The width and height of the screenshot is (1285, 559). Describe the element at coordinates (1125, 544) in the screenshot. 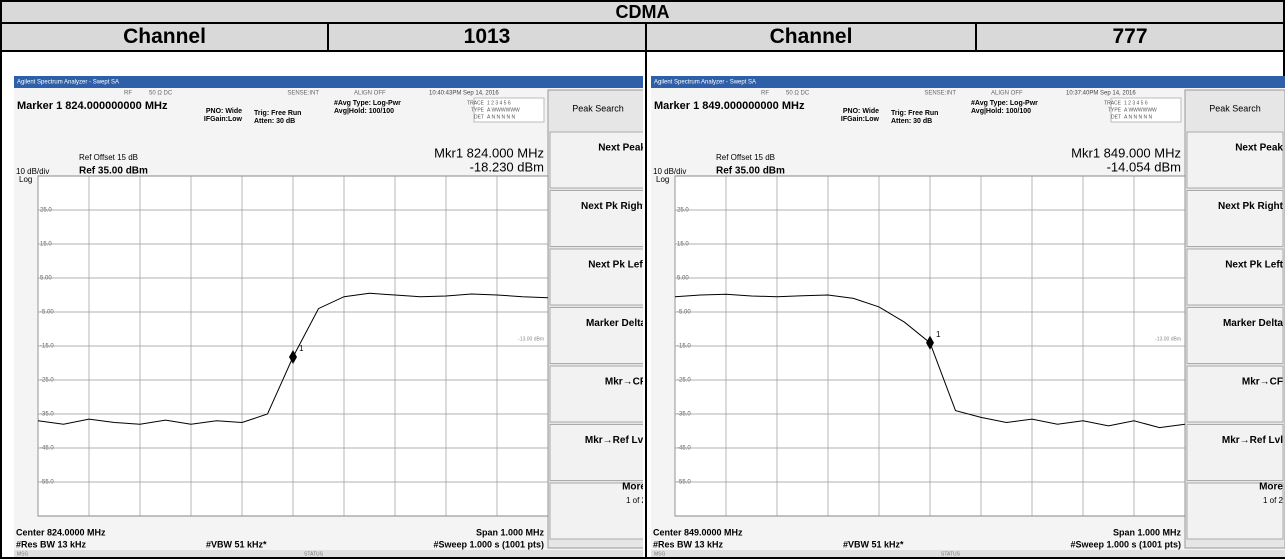

I see `sweep: #Sweep 1.000 s (1001 pts)` at that location.